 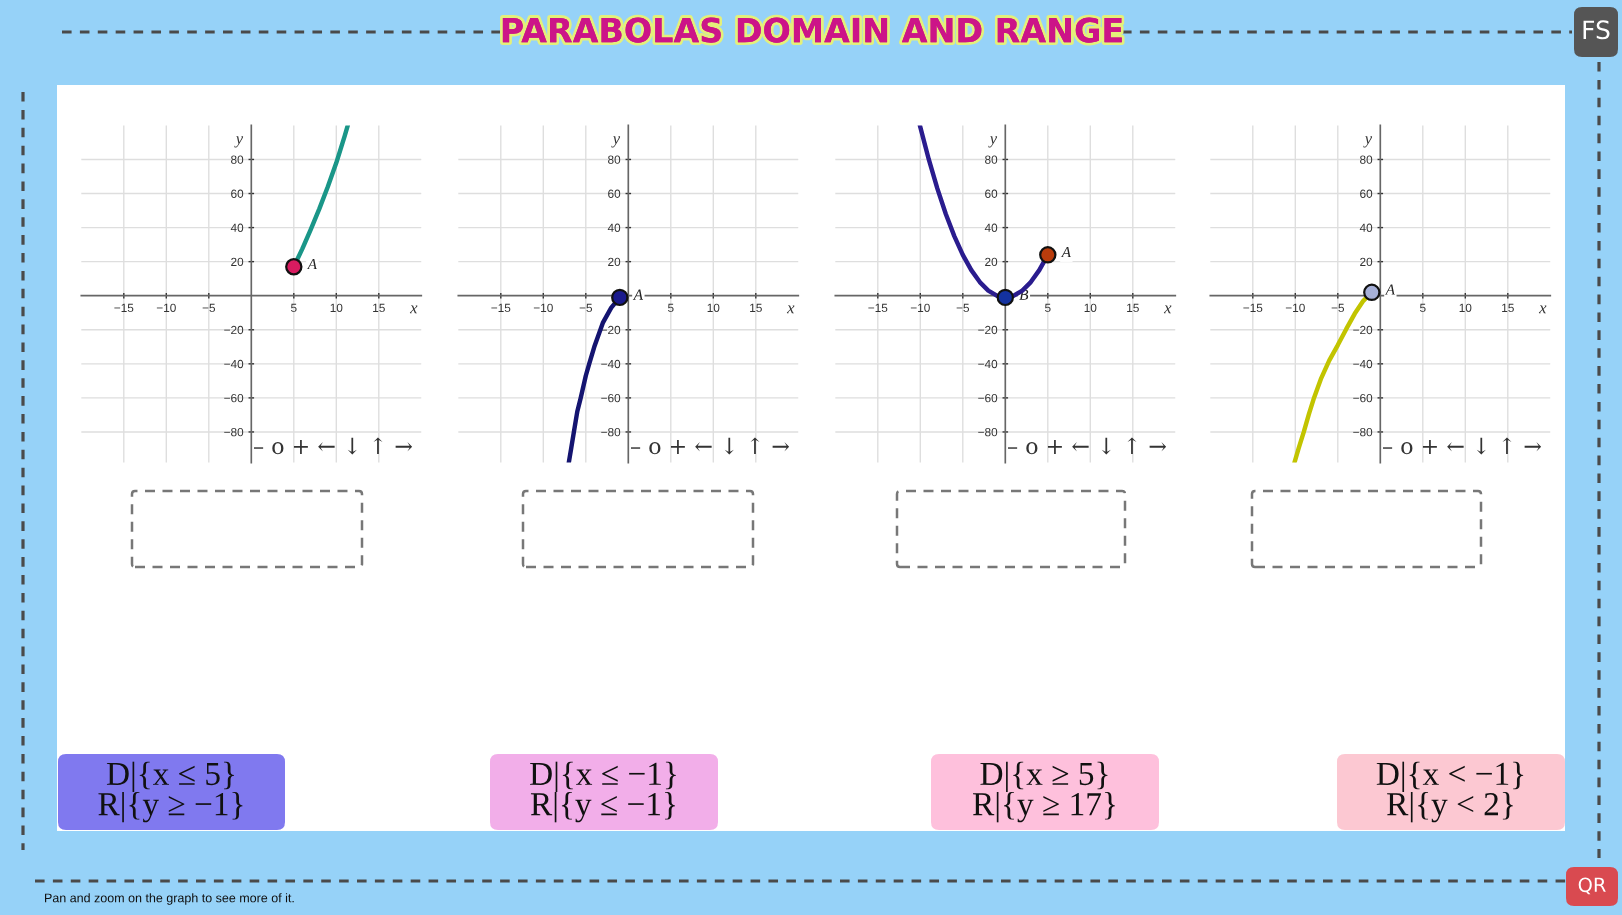 What do you see at coordinates (1592, 886) in the screenshot?
I see `text: QR` at bounding box center [1592, 886].